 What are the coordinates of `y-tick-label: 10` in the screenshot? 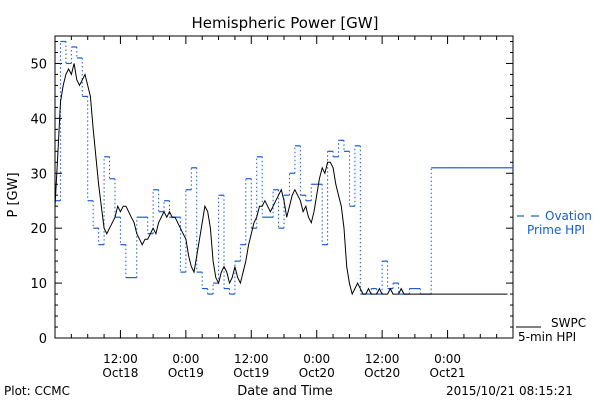 It's located at (38, 284).